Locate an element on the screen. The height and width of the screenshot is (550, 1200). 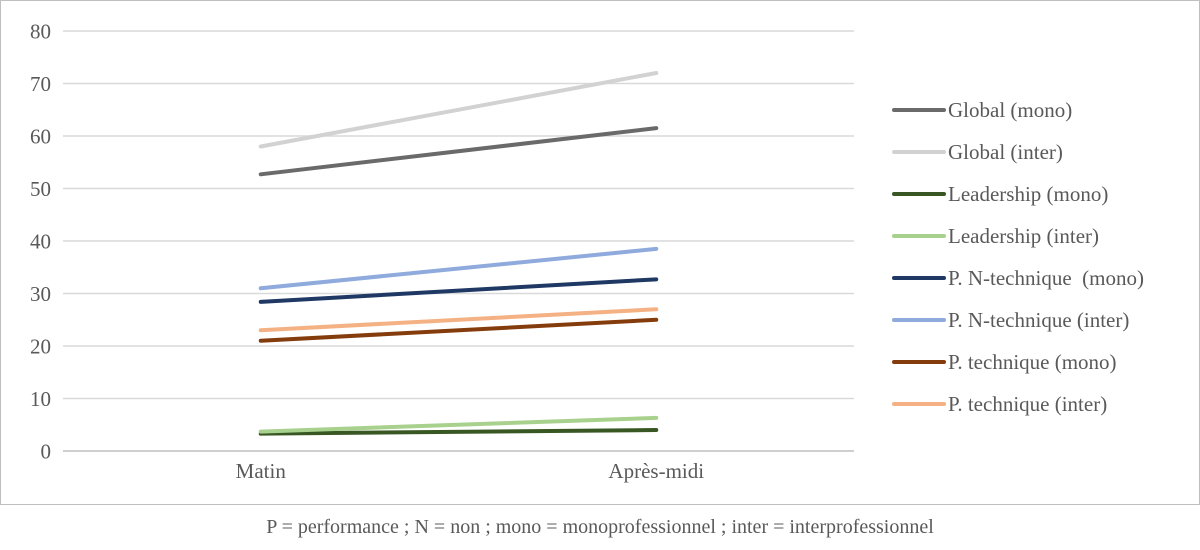
series-line-p-technique-inter is located at coordinates (458, 320).